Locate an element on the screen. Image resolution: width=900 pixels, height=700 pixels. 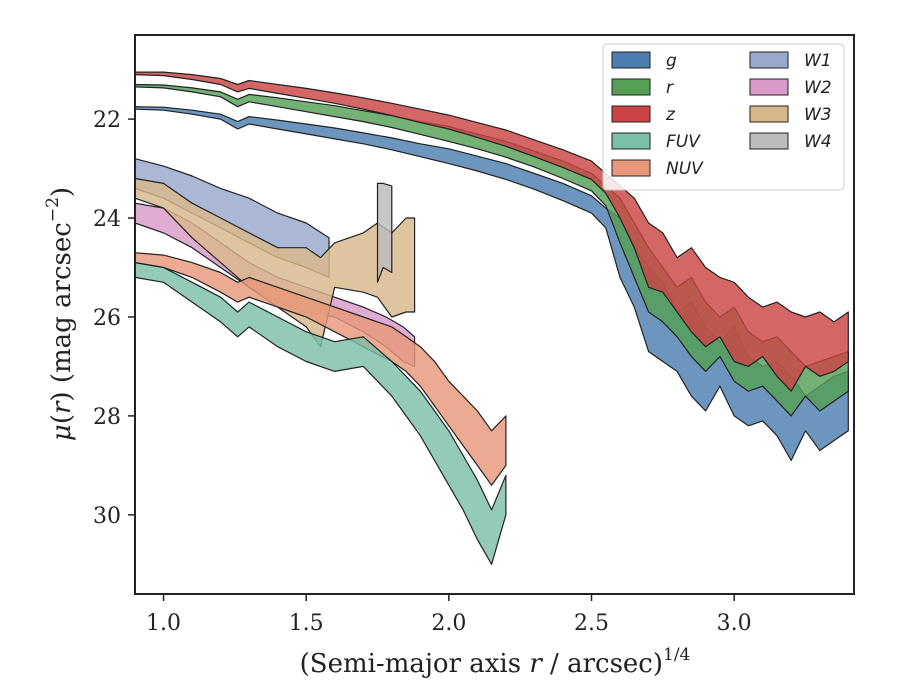
x-axis-ticks: 1.0 1.5 2.0 2.5 3.0 is located at coordinates (449, 615).